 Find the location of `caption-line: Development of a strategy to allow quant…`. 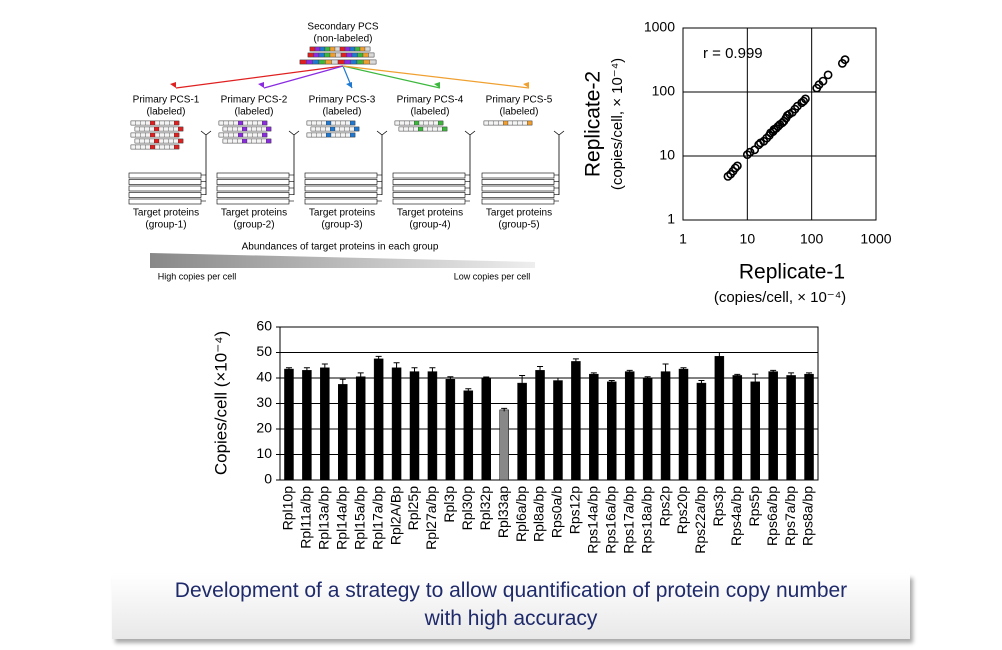

caption-line: Development of a strategy to allow quant… is located at coordinates (511, 590).